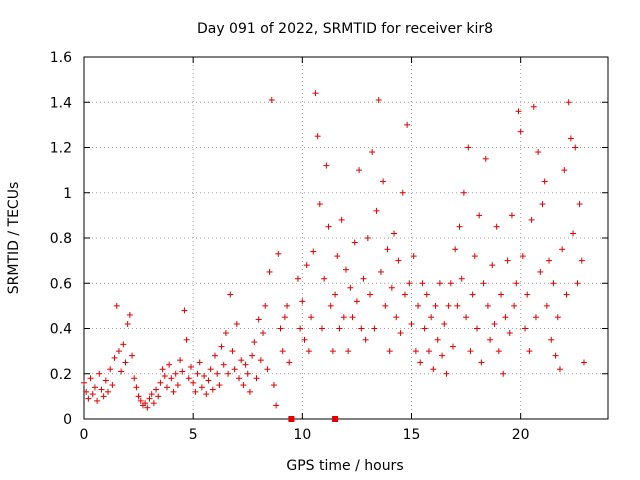 Image resolution: width=640 pixels, height=480 pixels. What do you see at coordinates (302, 435) in the screenshot?
I see `x-tick-label: 10` at bounding box center [302, 435].